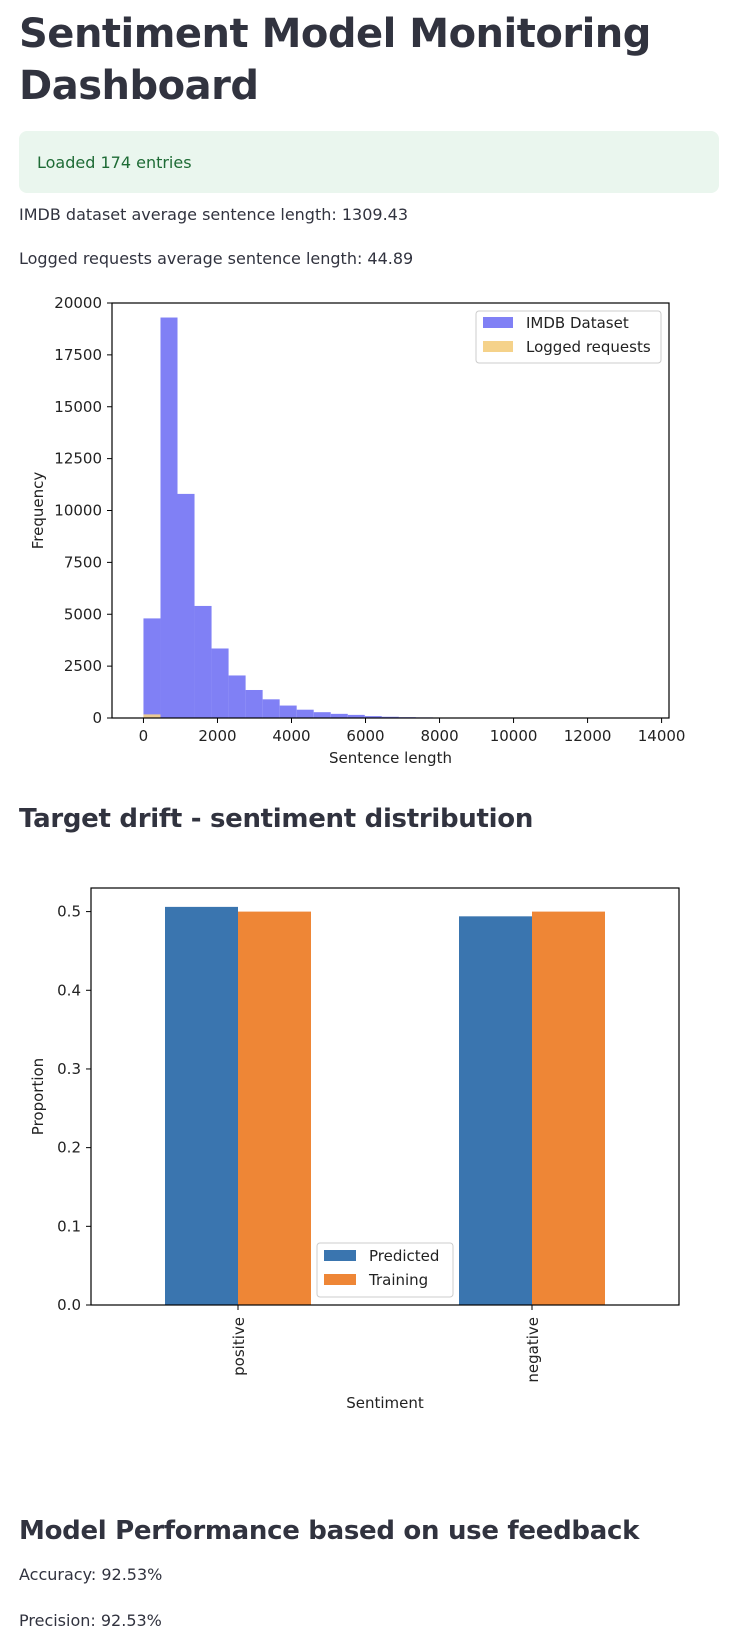 The height and width of the screenshot is (1634, 754). What do you see at coordinates (201, 1105) in the screenshot?
I see `bar-predicted-positive` at bounding box center [201, 1105].